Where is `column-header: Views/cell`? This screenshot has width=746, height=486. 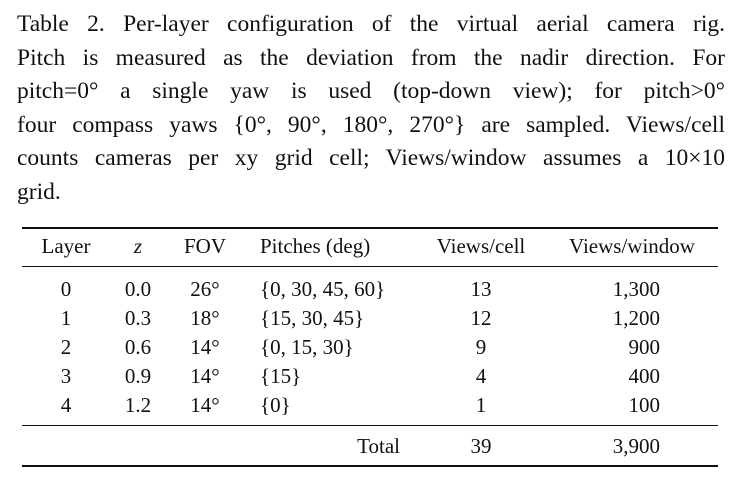
column-header: Views/cell is located at coordinates (481, 246).